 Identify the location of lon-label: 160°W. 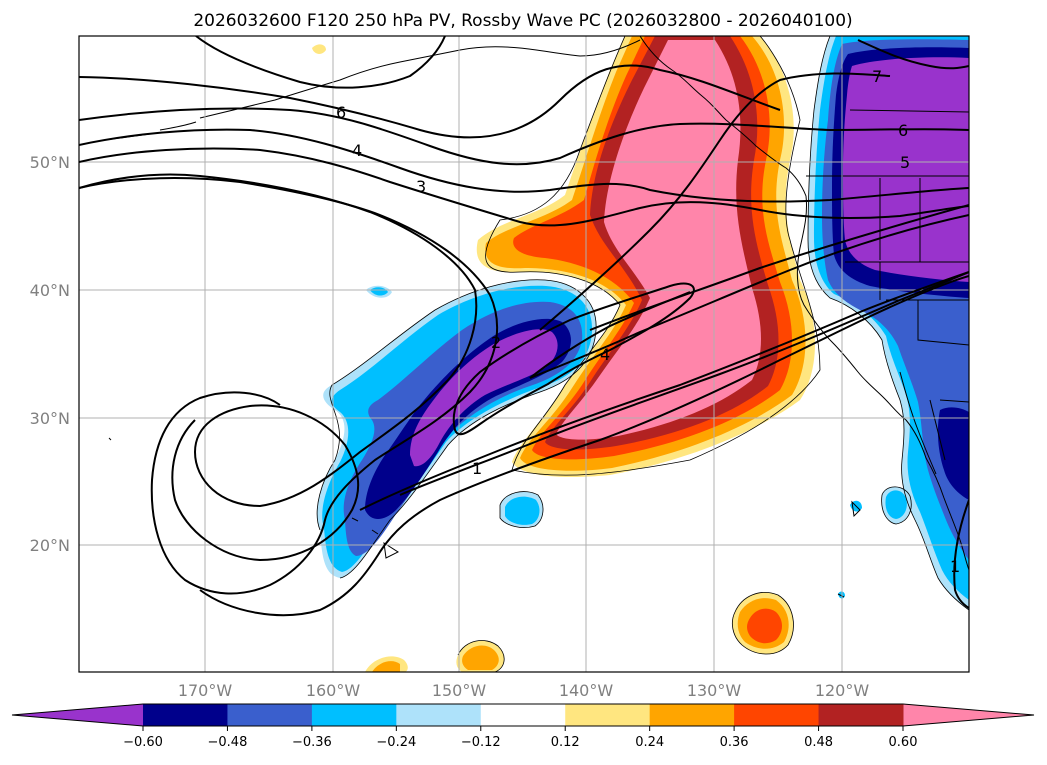
(333, 690).